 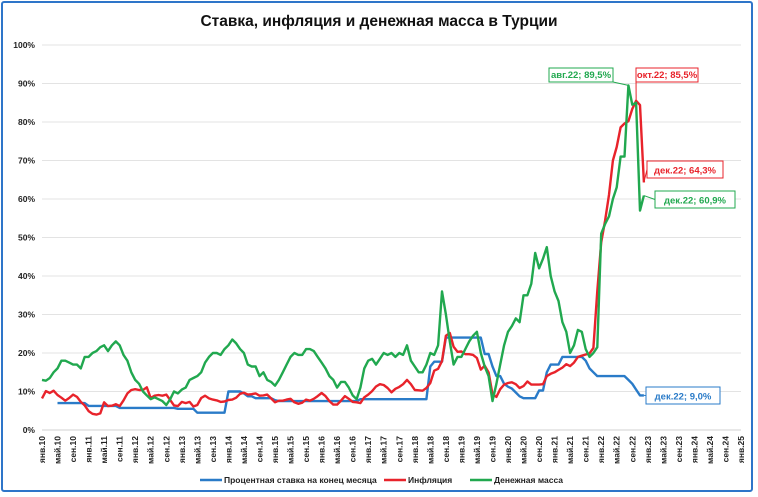 What do you see at coordinates (555, 449) in the screenshot?
I see `x-tick-label: янв.21` at bounding box center [555, 449].